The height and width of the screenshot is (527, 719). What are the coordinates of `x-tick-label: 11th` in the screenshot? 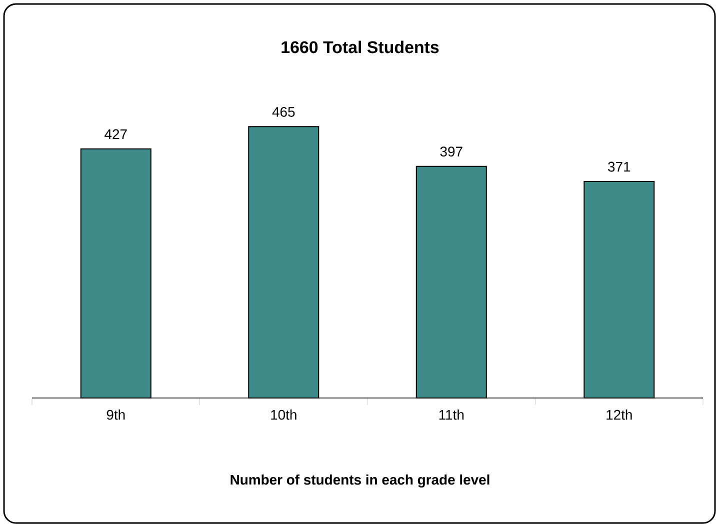 It's located at (451, 415).